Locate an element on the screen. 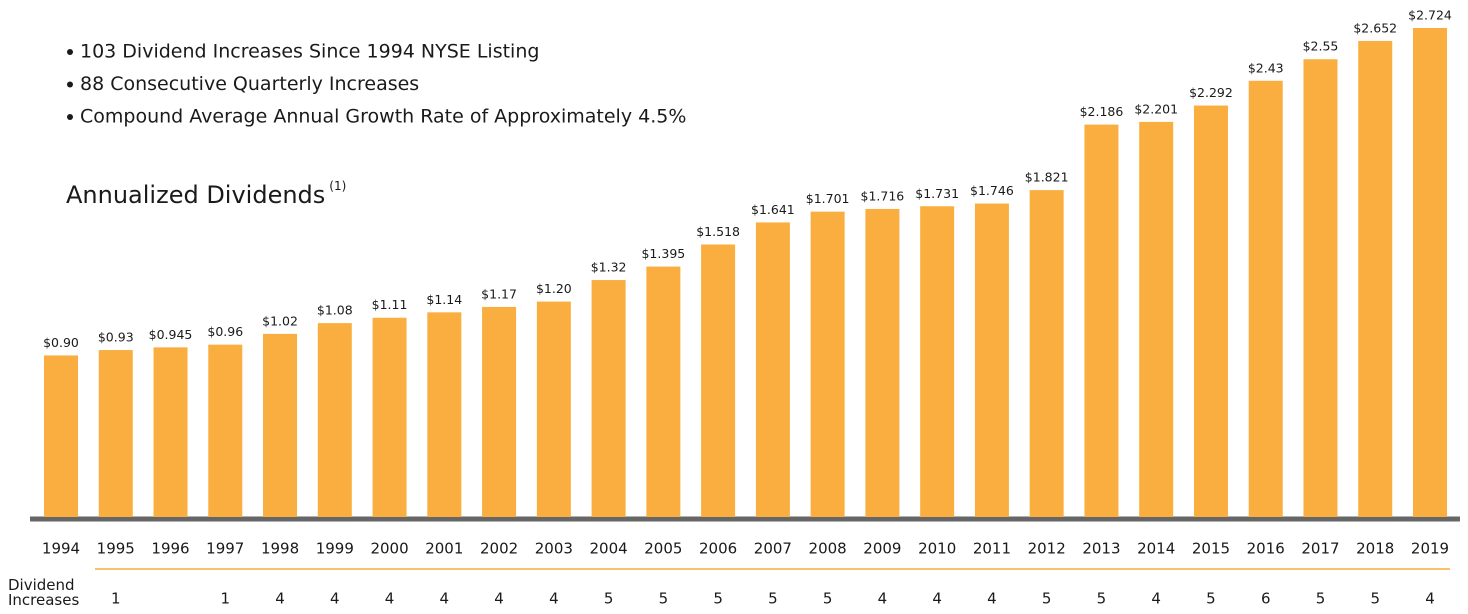 The height and width of the screenshot is (614, 1468). value-label: $1.746 is located at coordinates (992, 190).